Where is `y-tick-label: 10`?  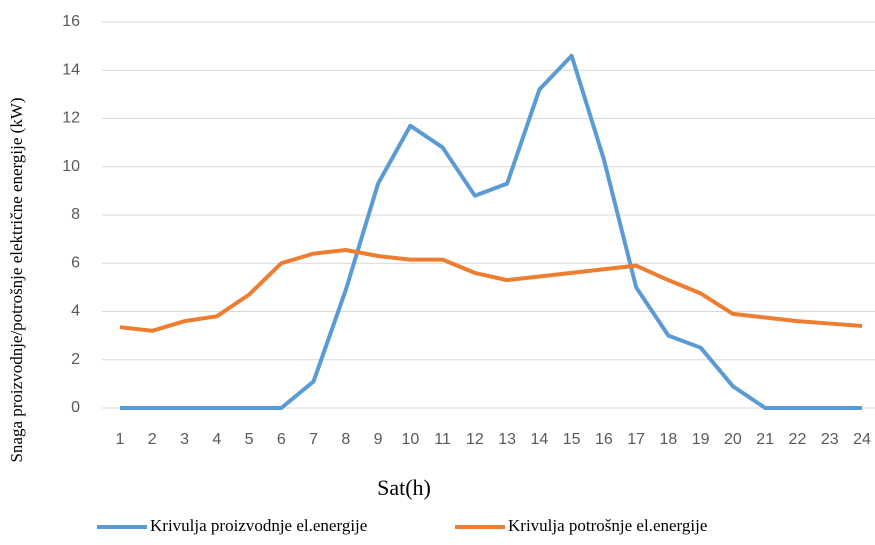 y-tick-label: 10 is located at coordinates (71, 166).